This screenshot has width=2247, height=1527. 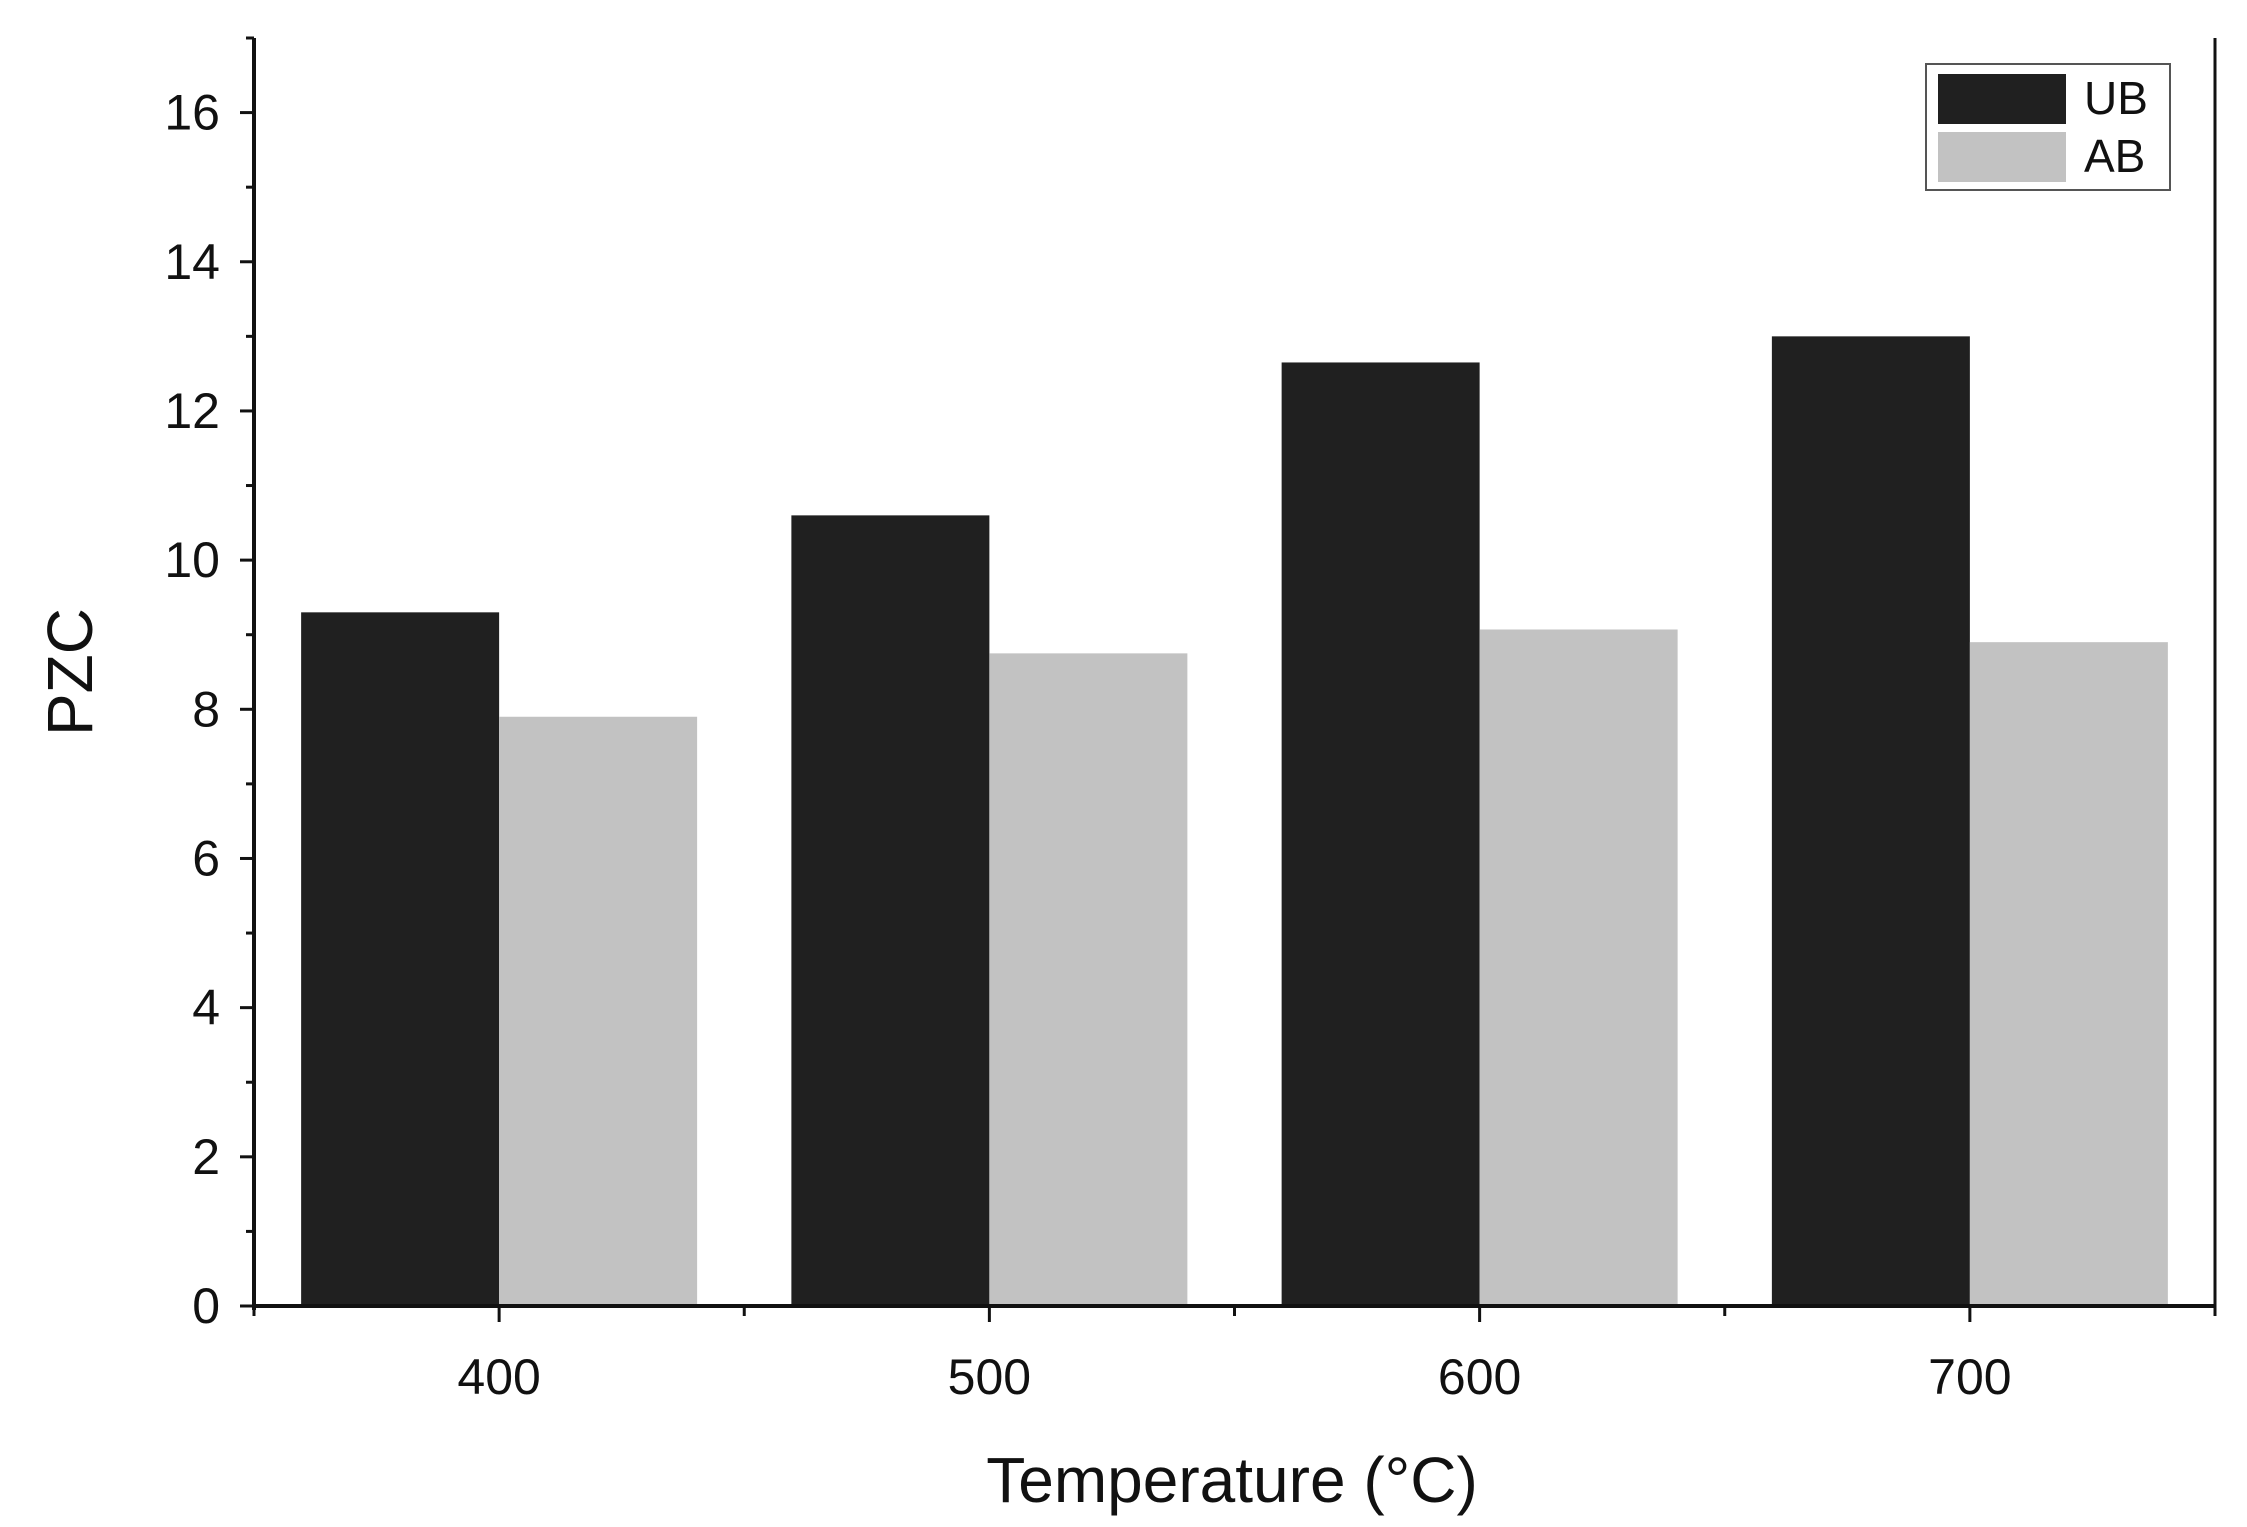 I want to click on y-tick-label-0: 0, so click(x=206, y=1306).